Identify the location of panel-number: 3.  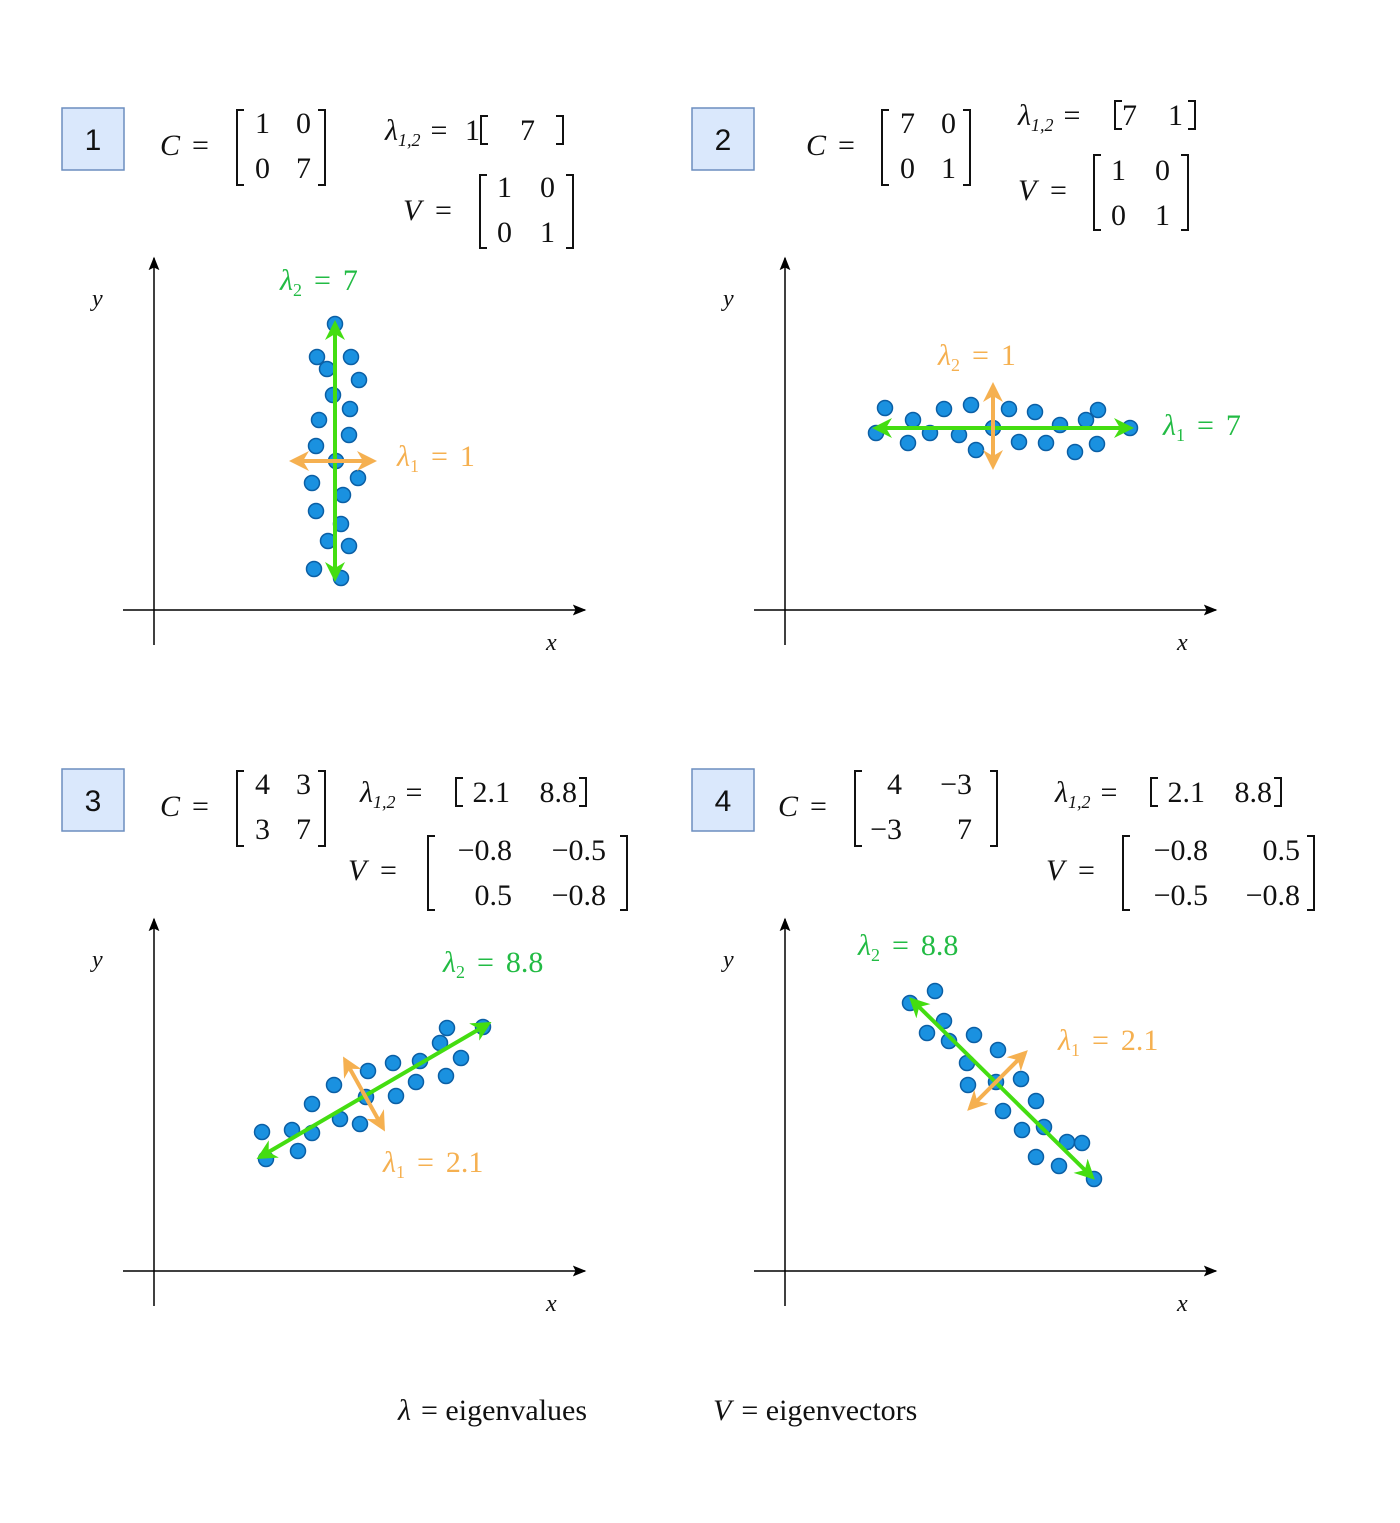
(93, 801).